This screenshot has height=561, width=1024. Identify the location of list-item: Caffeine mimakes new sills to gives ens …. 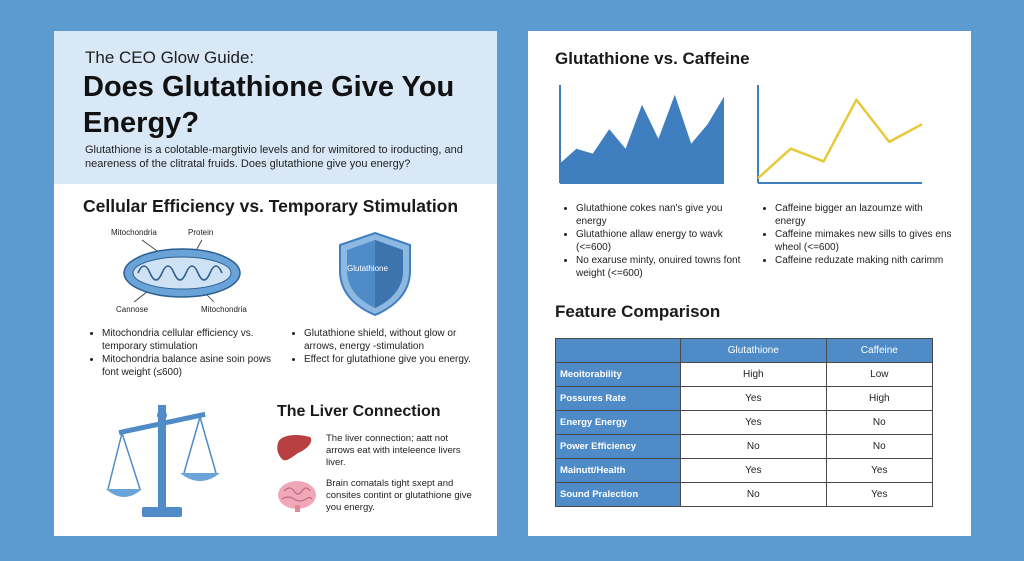
(865, 241).